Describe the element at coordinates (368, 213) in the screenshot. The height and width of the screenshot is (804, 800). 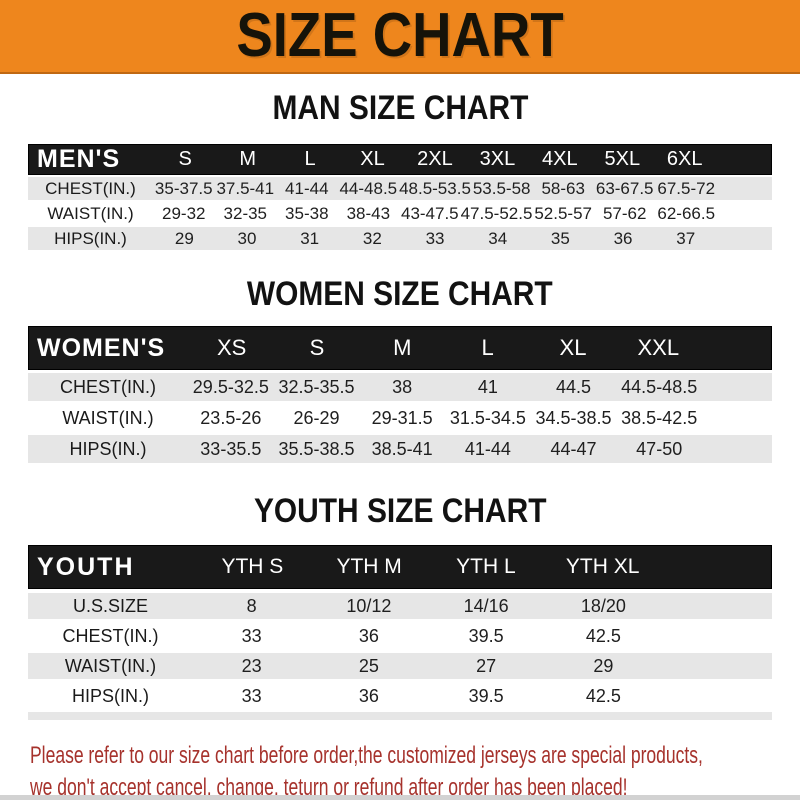
I see `size-cell: 38-43` at that location.